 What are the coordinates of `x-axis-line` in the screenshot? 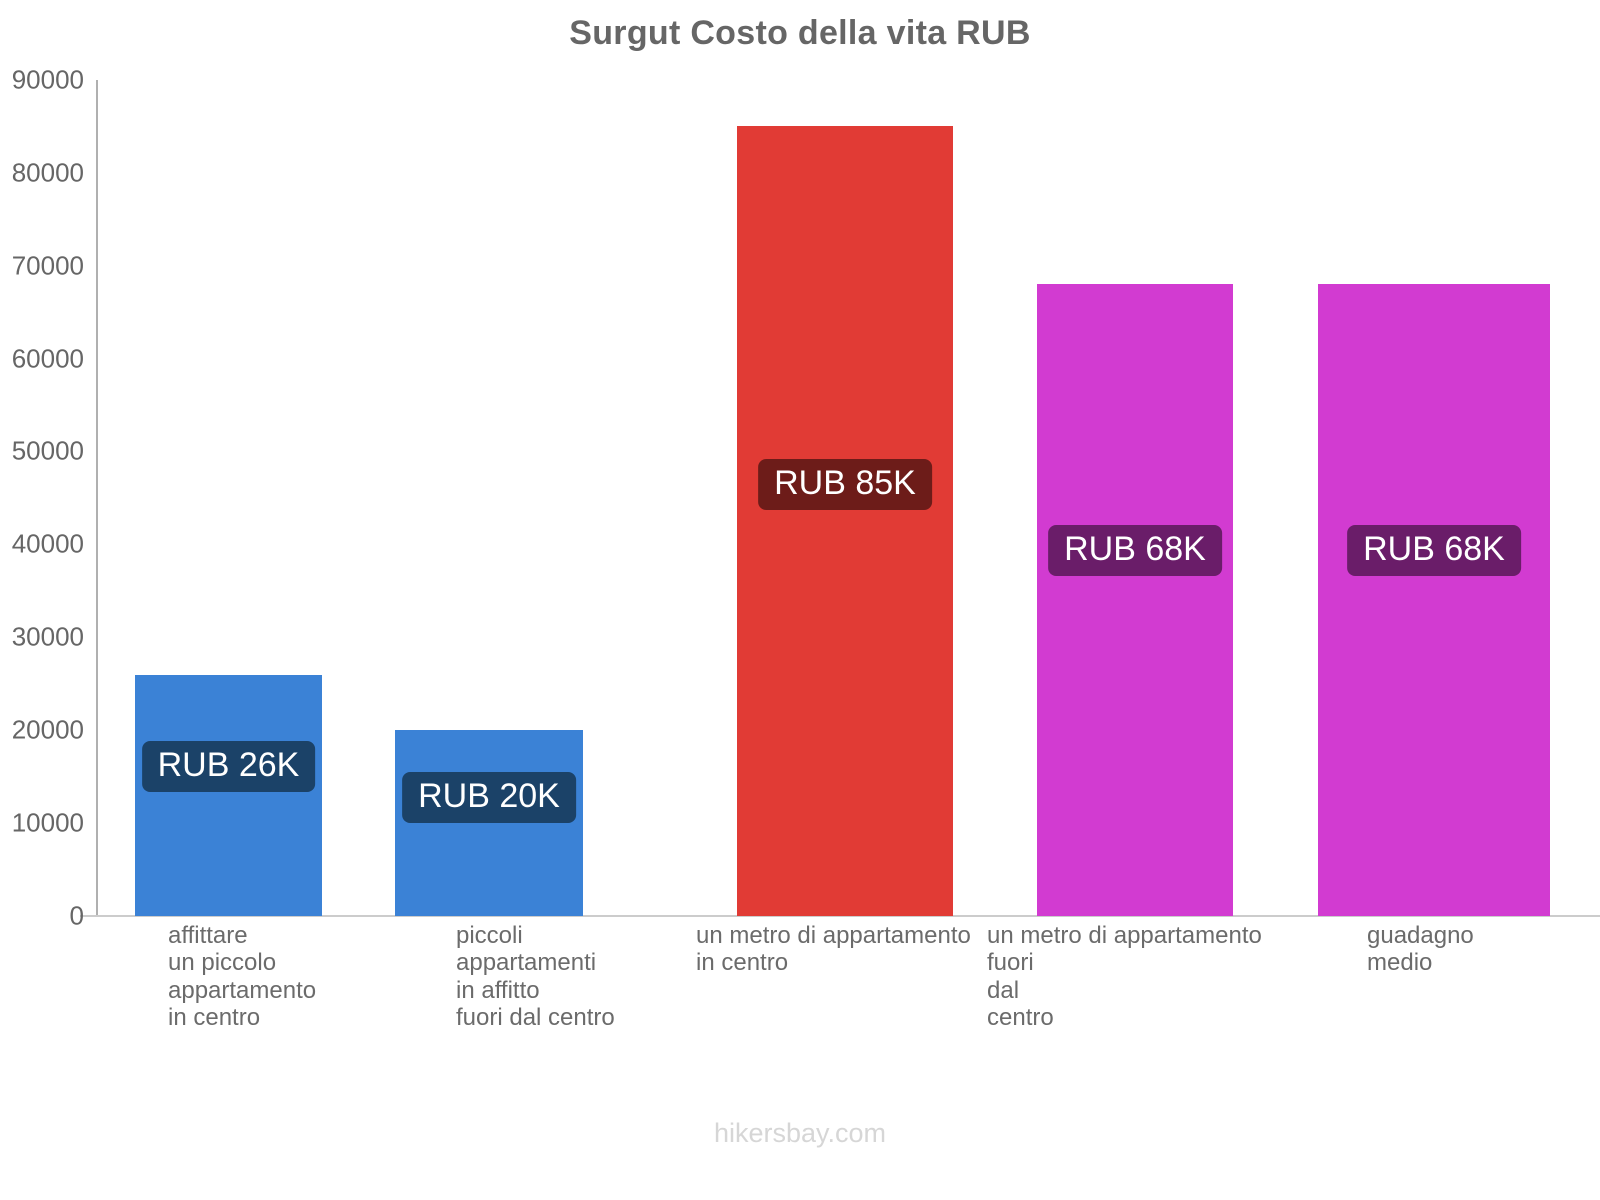 It's located at (840, 916).